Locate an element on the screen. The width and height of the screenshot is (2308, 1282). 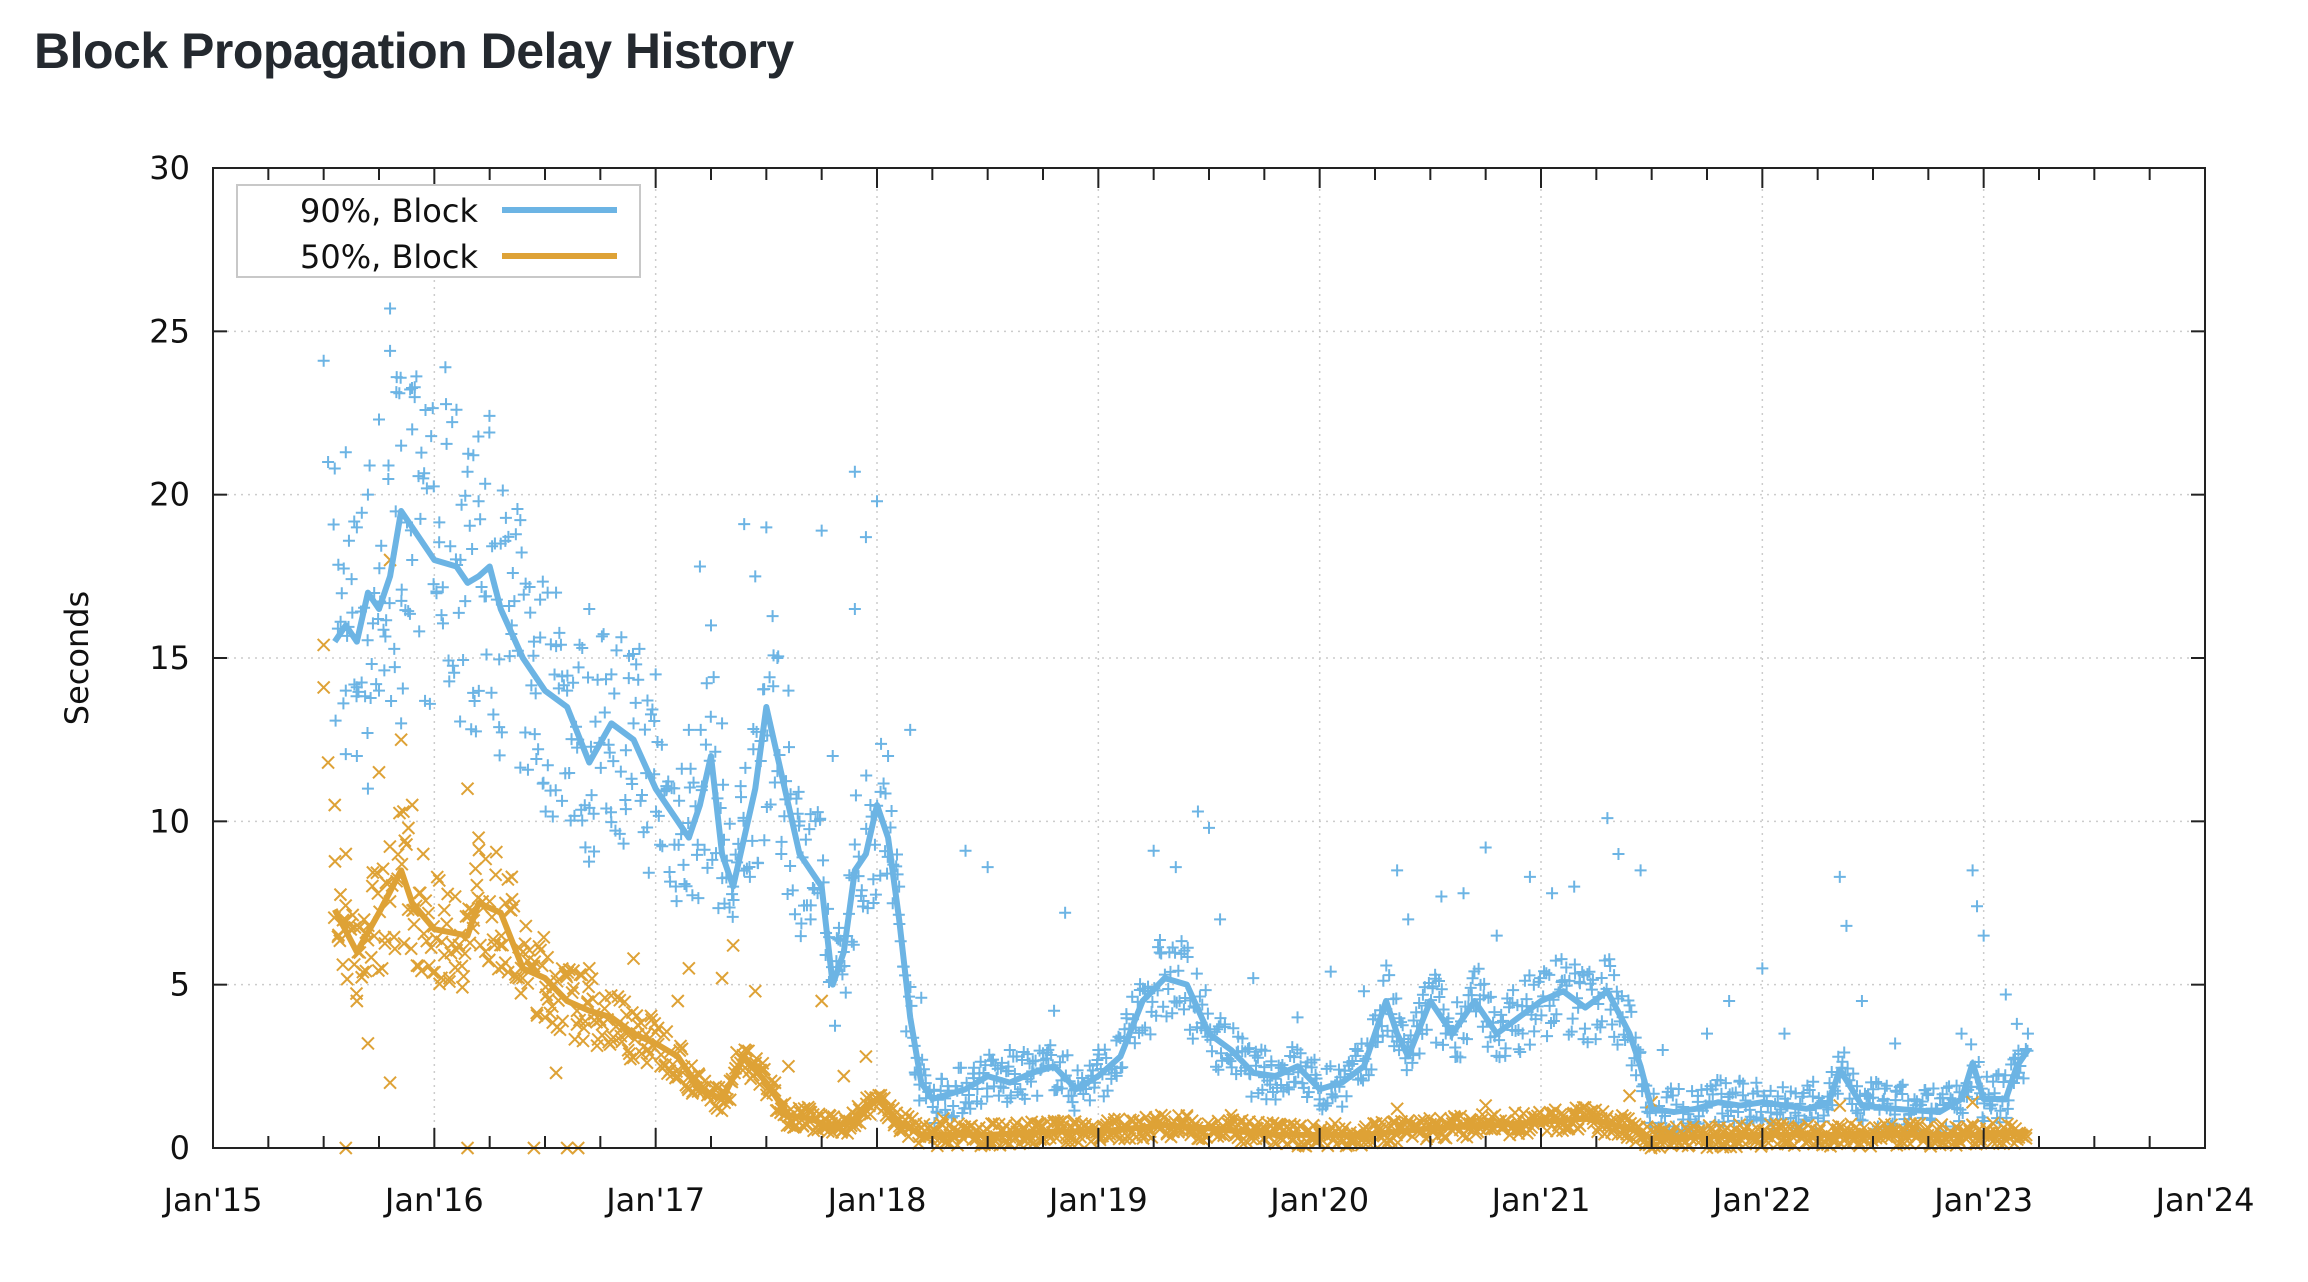
y-tick-label: 30 is located at coordinates (169, 168).